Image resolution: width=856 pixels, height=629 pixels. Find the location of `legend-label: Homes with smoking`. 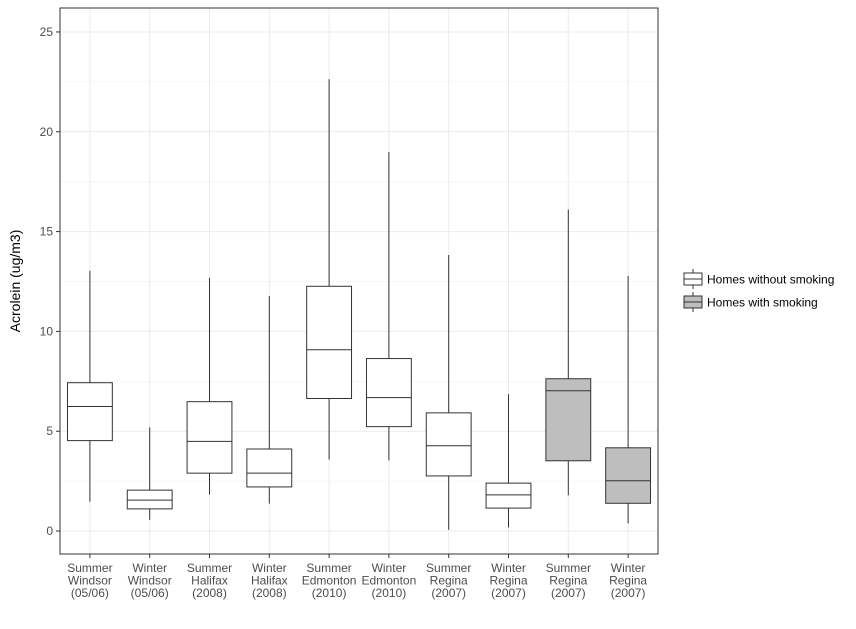

legend-label: Homes with smoking is located at coordinates (762, 303).